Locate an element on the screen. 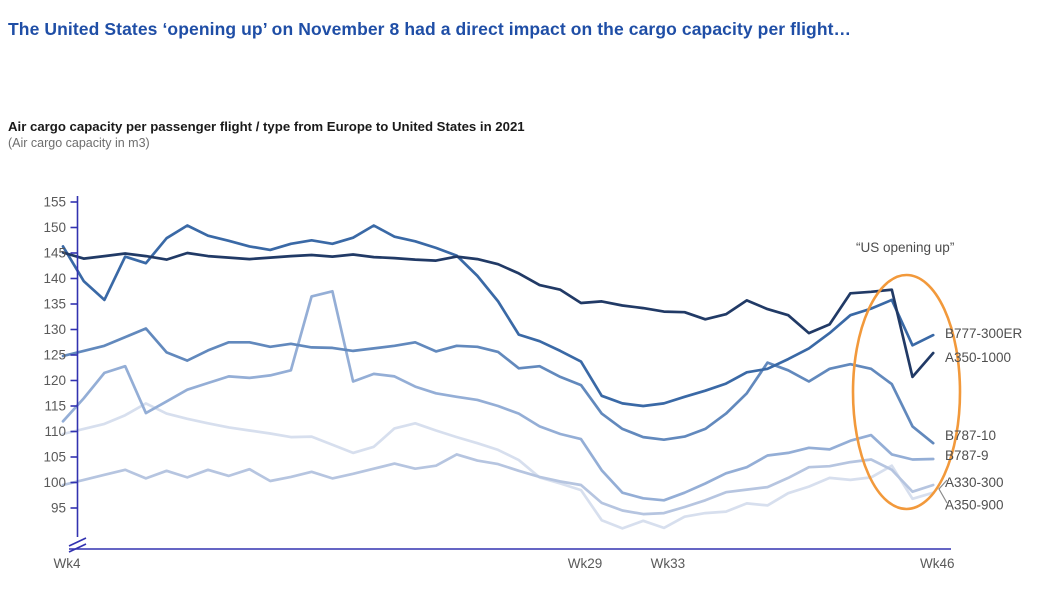  y-tick-label: 95 is located at coordinates (58, 508).